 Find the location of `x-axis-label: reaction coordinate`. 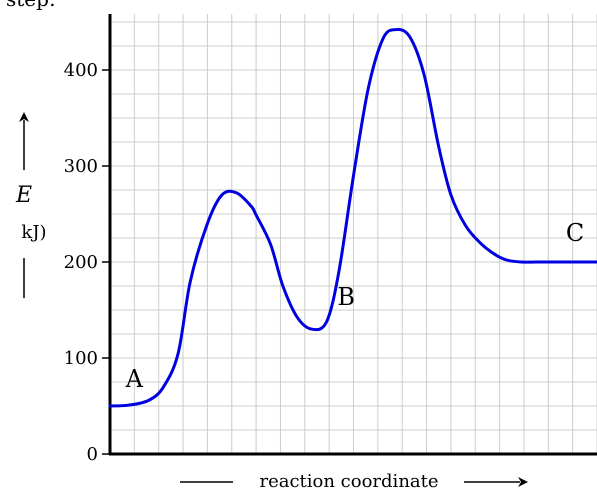

x-axis-label: reaction coordinate is located at coordinates (354, 480).